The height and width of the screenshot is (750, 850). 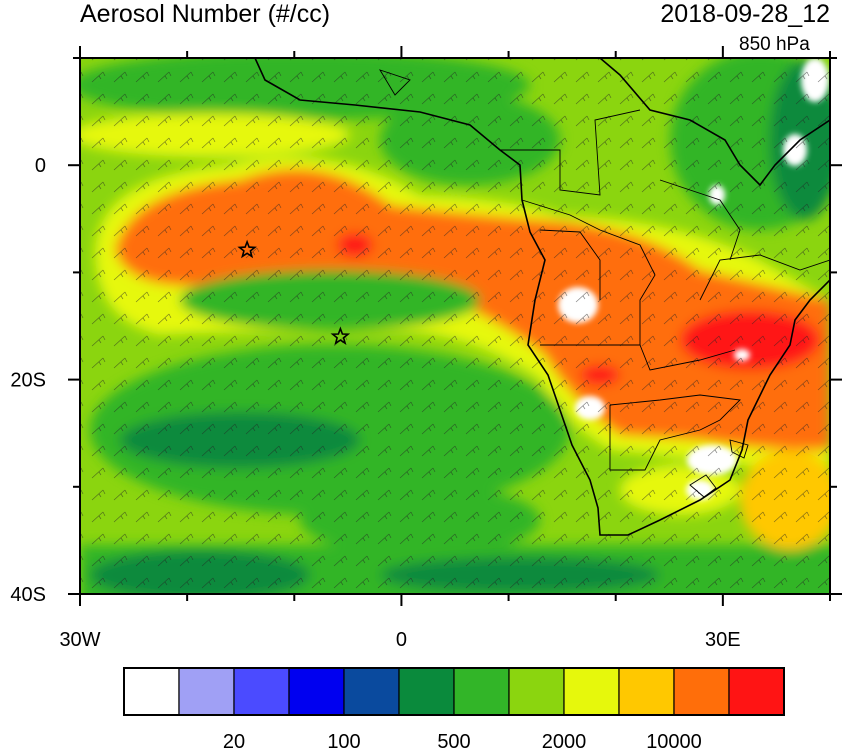 I want to click on y-tick-label: 20S, so click(x=28, y=381).